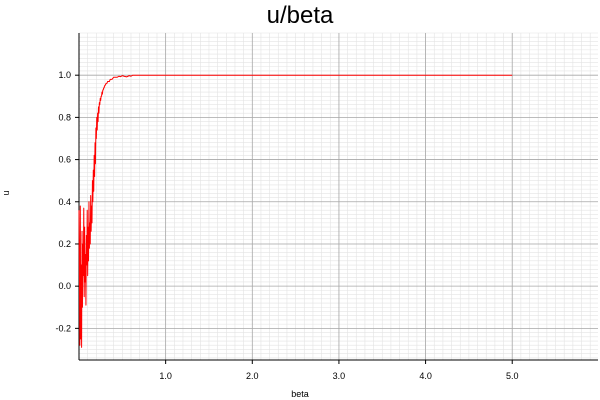 This screenshot has width=600, height=400. I want to click on y-tick-label: 0.0, so click(64, 286).